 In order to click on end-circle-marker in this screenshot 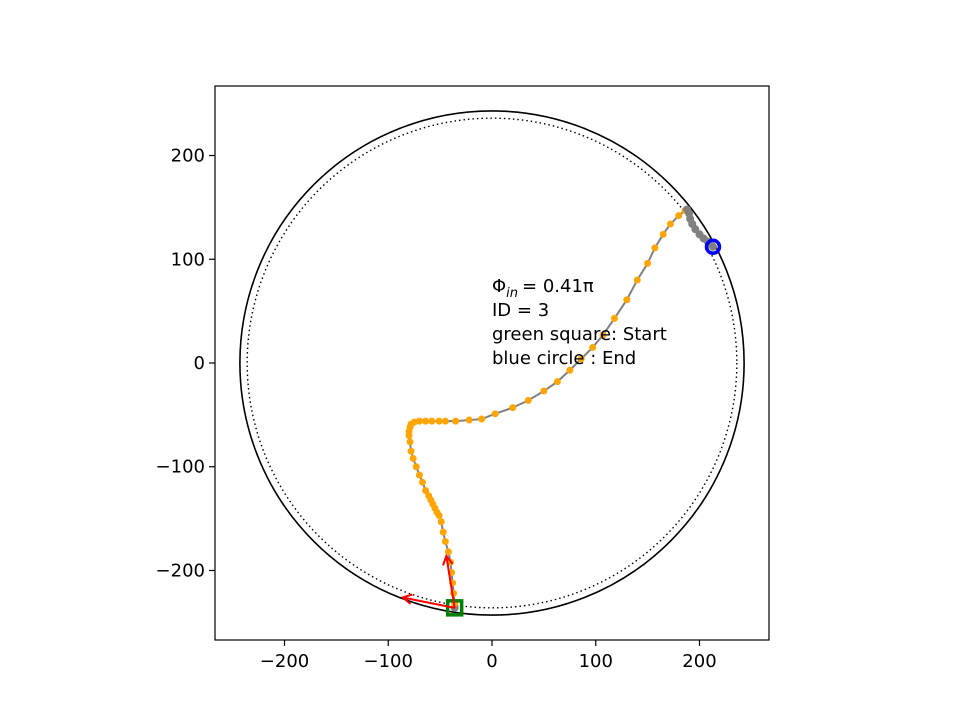, I will do `click(713, 247)`.